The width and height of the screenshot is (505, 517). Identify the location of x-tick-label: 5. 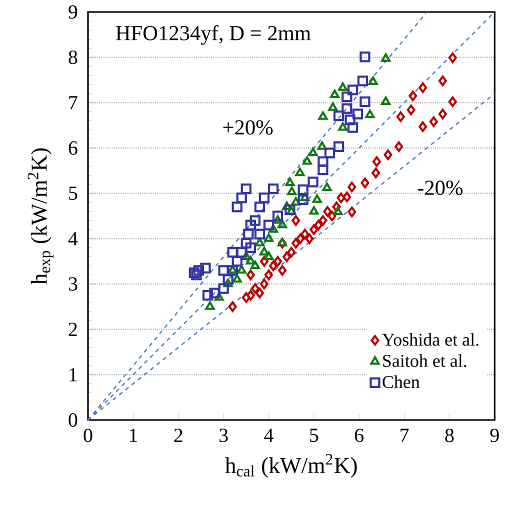
(314, 435).